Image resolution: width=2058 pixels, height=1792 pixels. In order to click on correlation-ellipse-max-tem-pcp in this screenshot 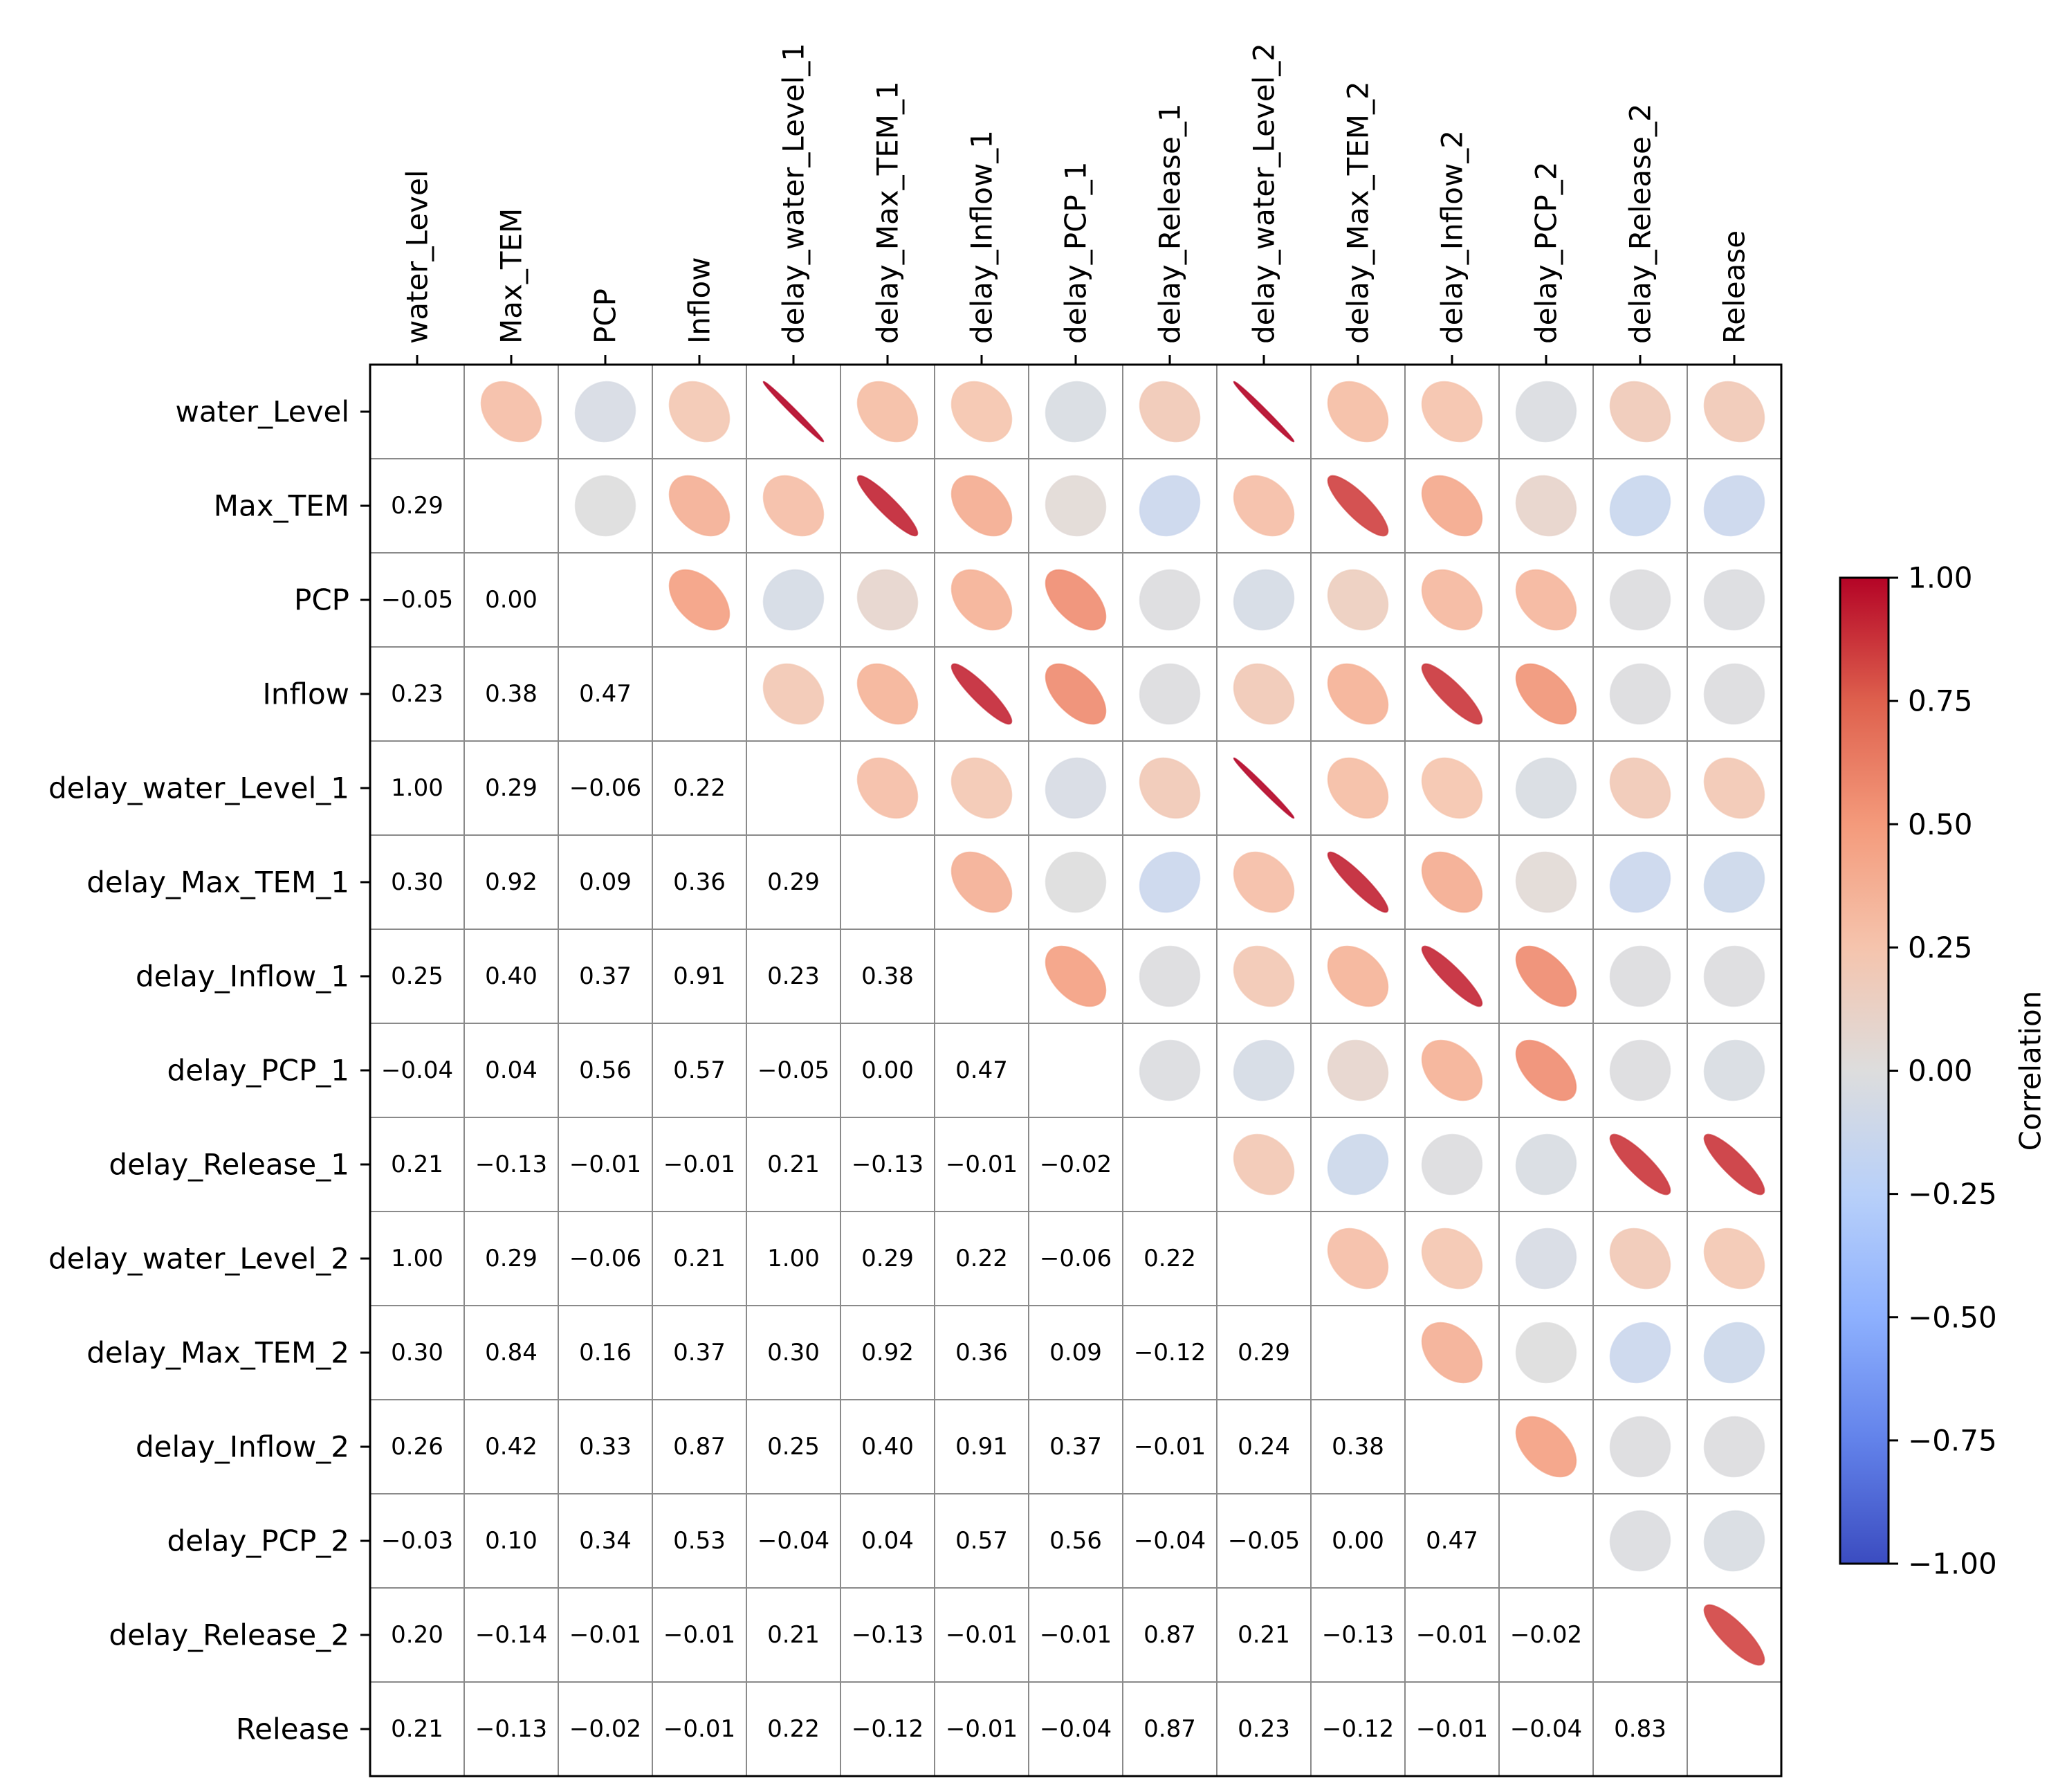, I will do `click(605, 506)`.